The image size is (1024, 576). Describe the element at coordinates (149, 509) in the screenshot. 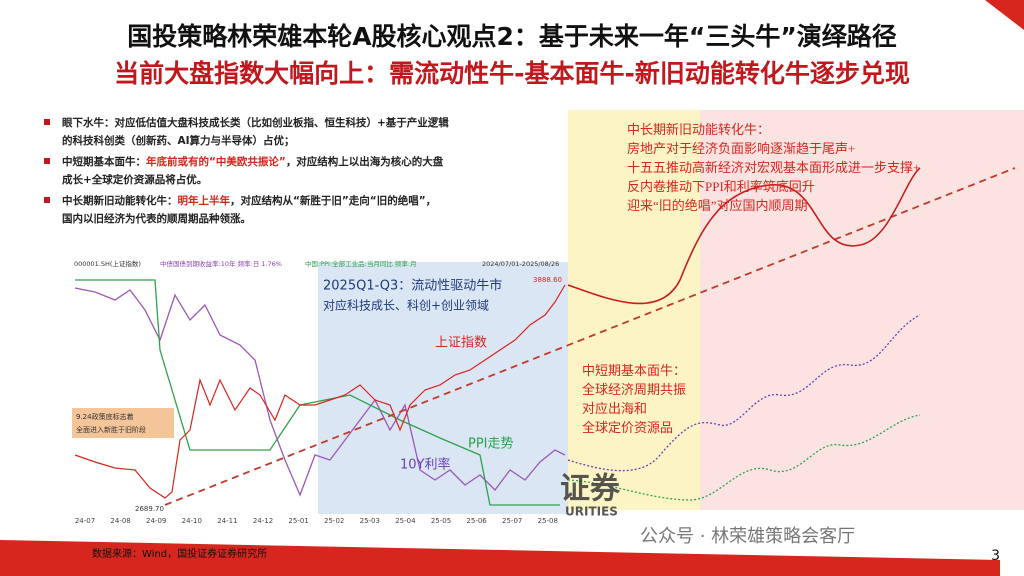

I see `min-label: 2689.70` at that location.